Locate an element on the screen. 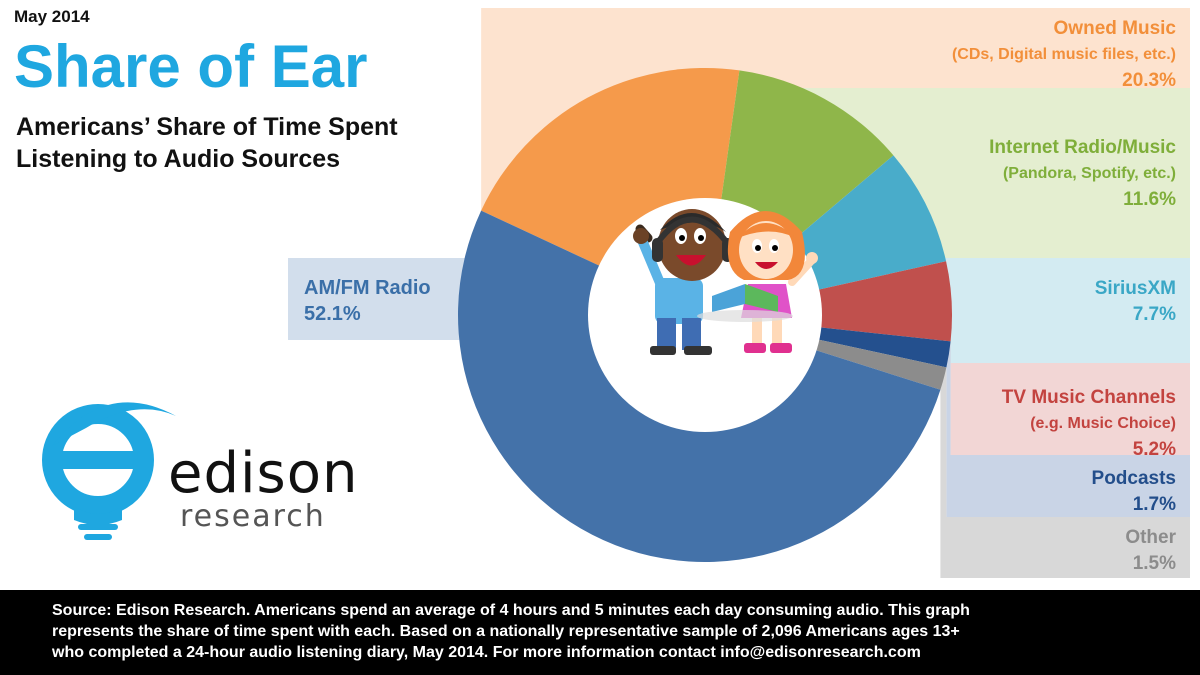 This screenshot has height=675, width=1200. band-tv-music-channels is located at coordinates (1068, 358).